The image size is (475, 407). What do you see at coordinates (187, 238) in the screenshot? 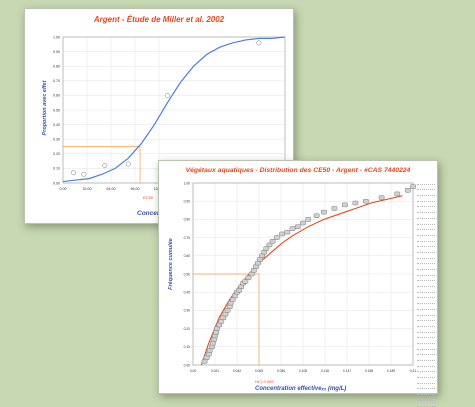
I see `y-tick-label: 0.70` at bounding box center [187, 238].